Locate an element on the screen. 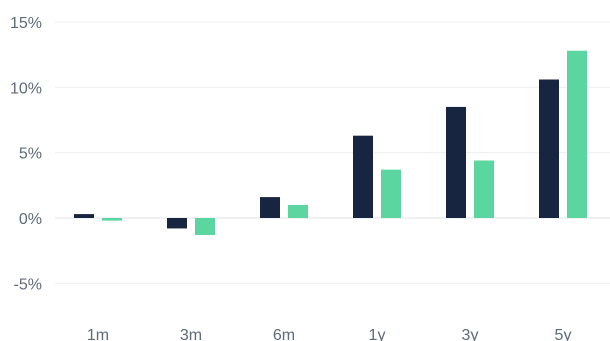 This screenshot has width=610, height=341. x-tick-label: 6m is located at coordinates (284, 334).